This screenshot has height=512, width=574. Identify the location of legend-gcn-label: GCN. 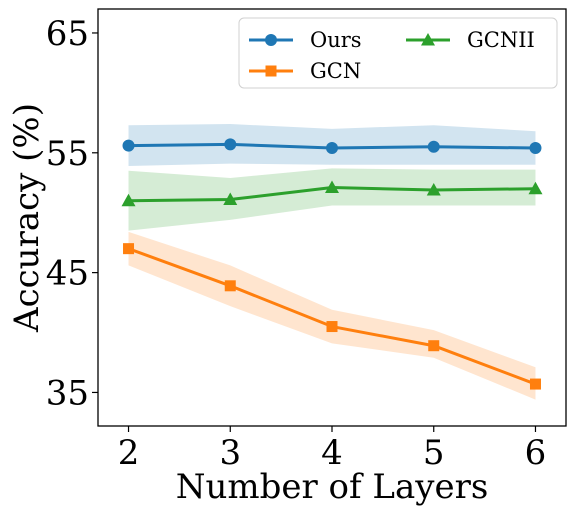
(335, 71).